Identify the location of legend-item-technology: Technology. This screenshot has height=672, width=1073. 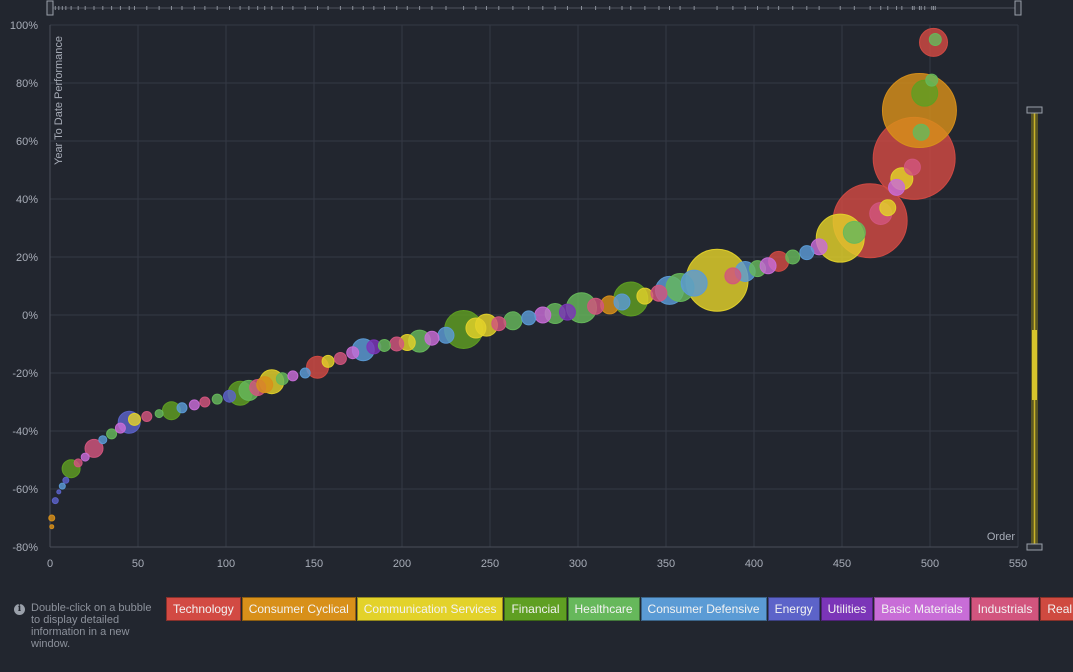
(203, 609).